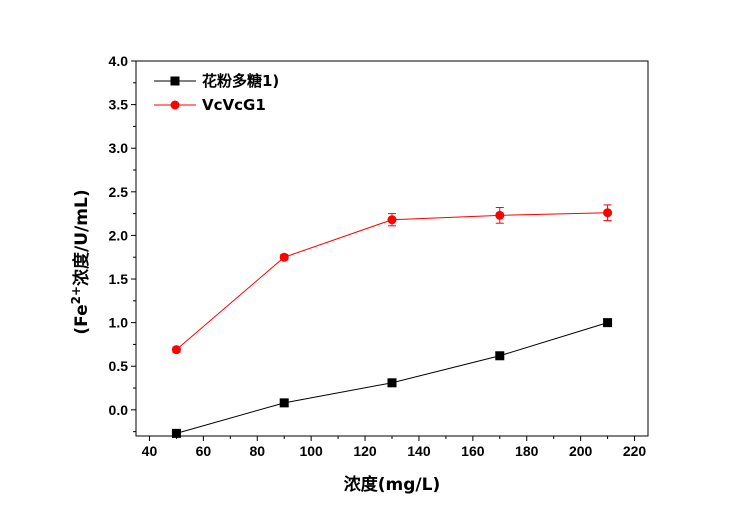  What do you see at coordinates (392, 484) in the screenshot?
I see `x-axis-title: 浓度(mg/L)` at bounding box center [392, 484].